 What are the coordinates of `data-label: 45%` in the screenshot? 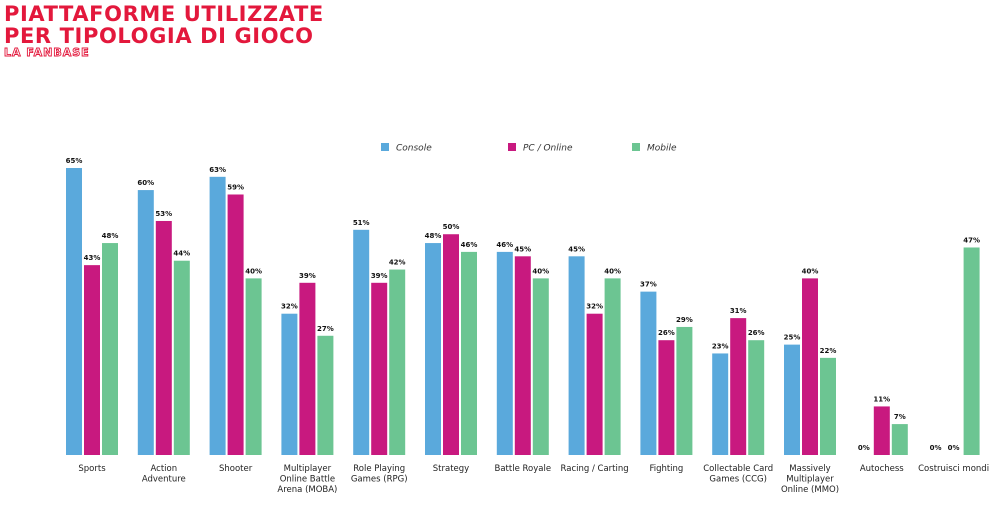 It's located at (576, 249).